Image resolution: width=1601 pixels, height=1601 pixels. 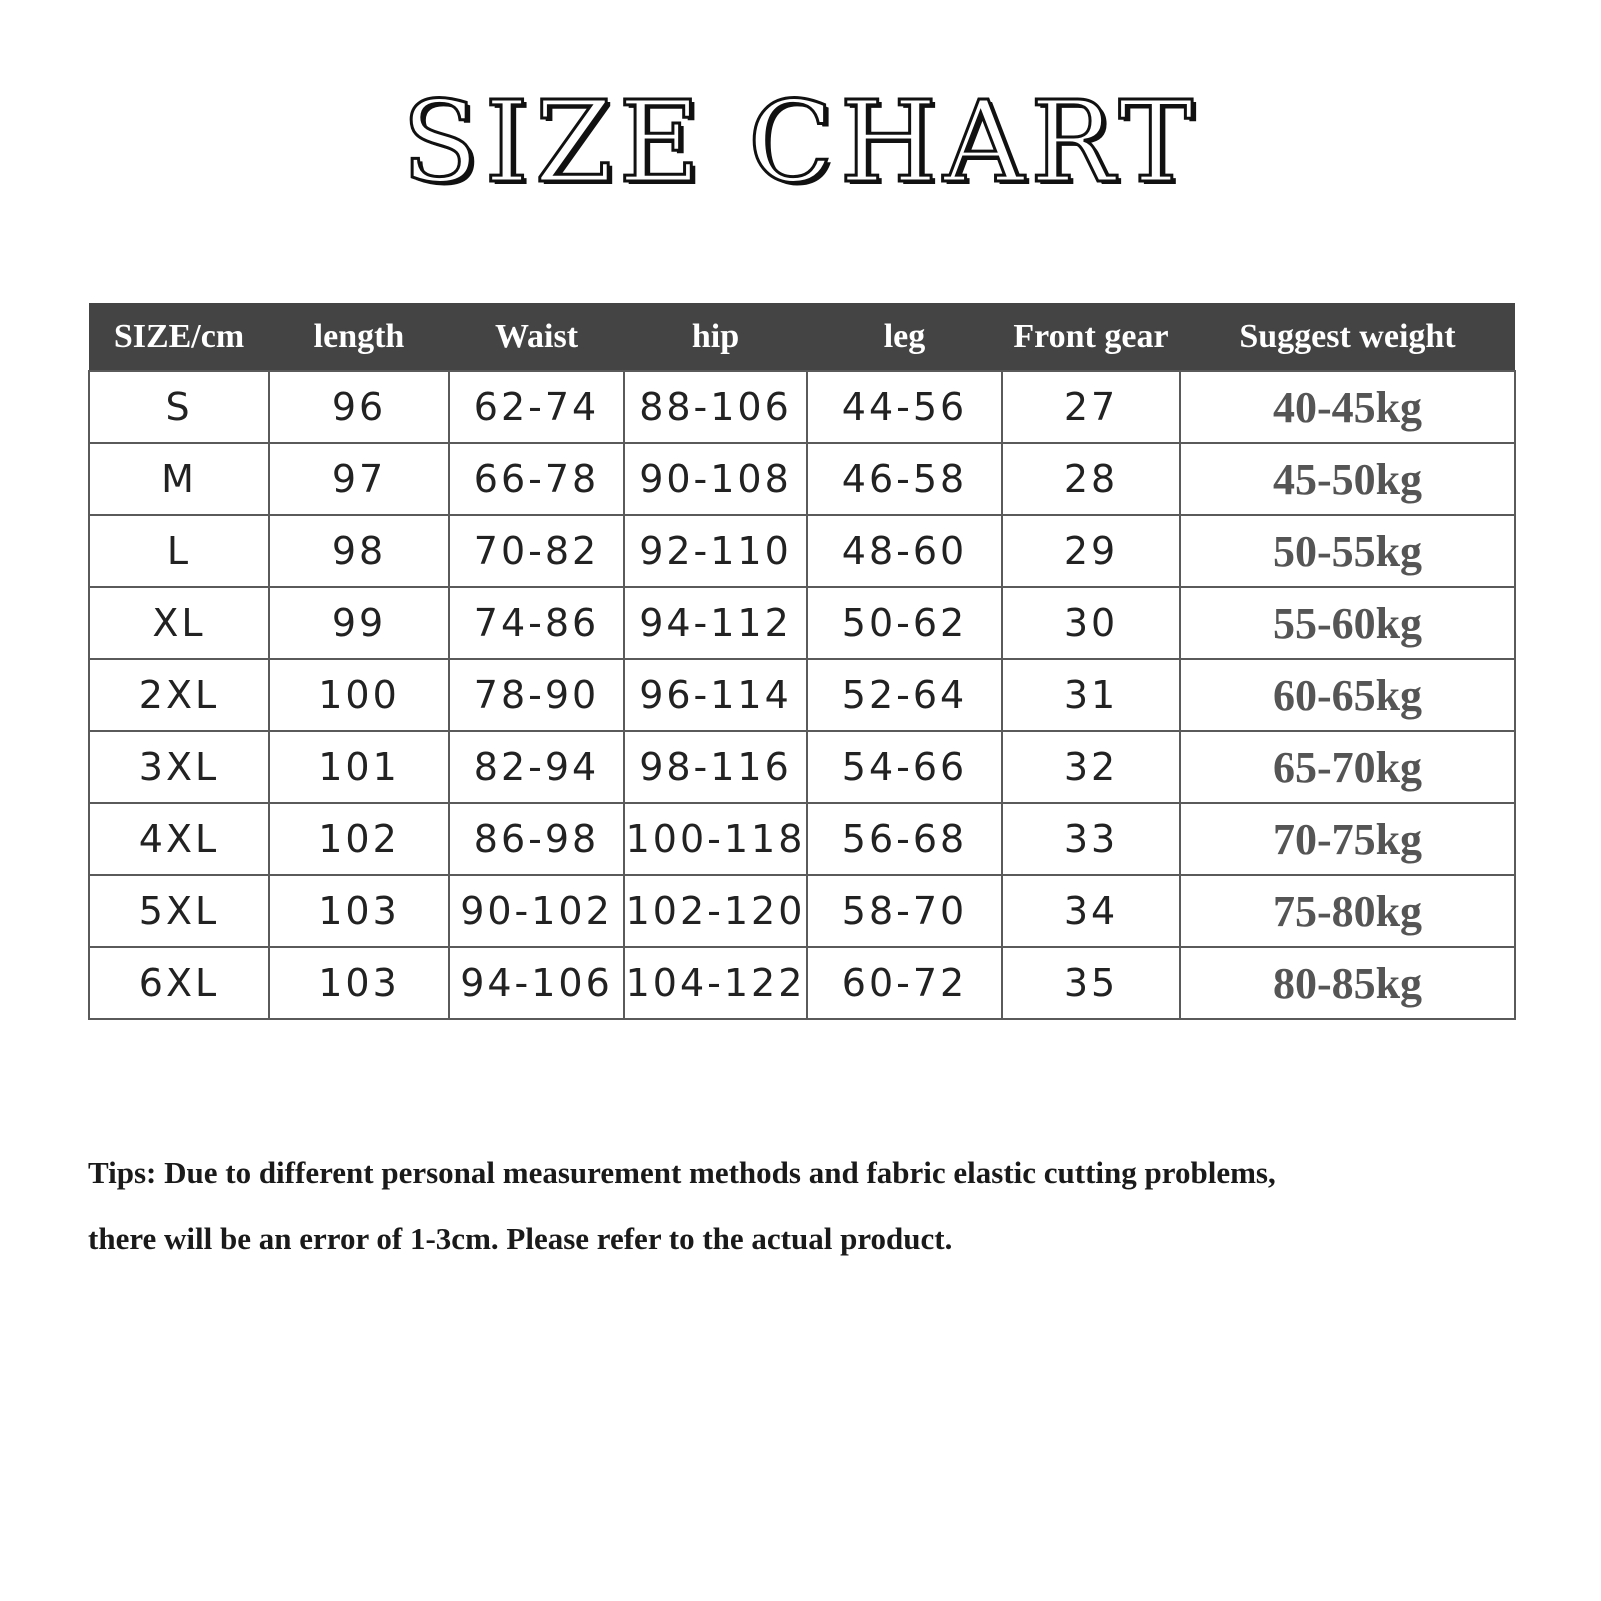 What do you see at coordinates (179, 623) in the screenshot?
I see `cell-size: XL` at bounding box center [179, 623].